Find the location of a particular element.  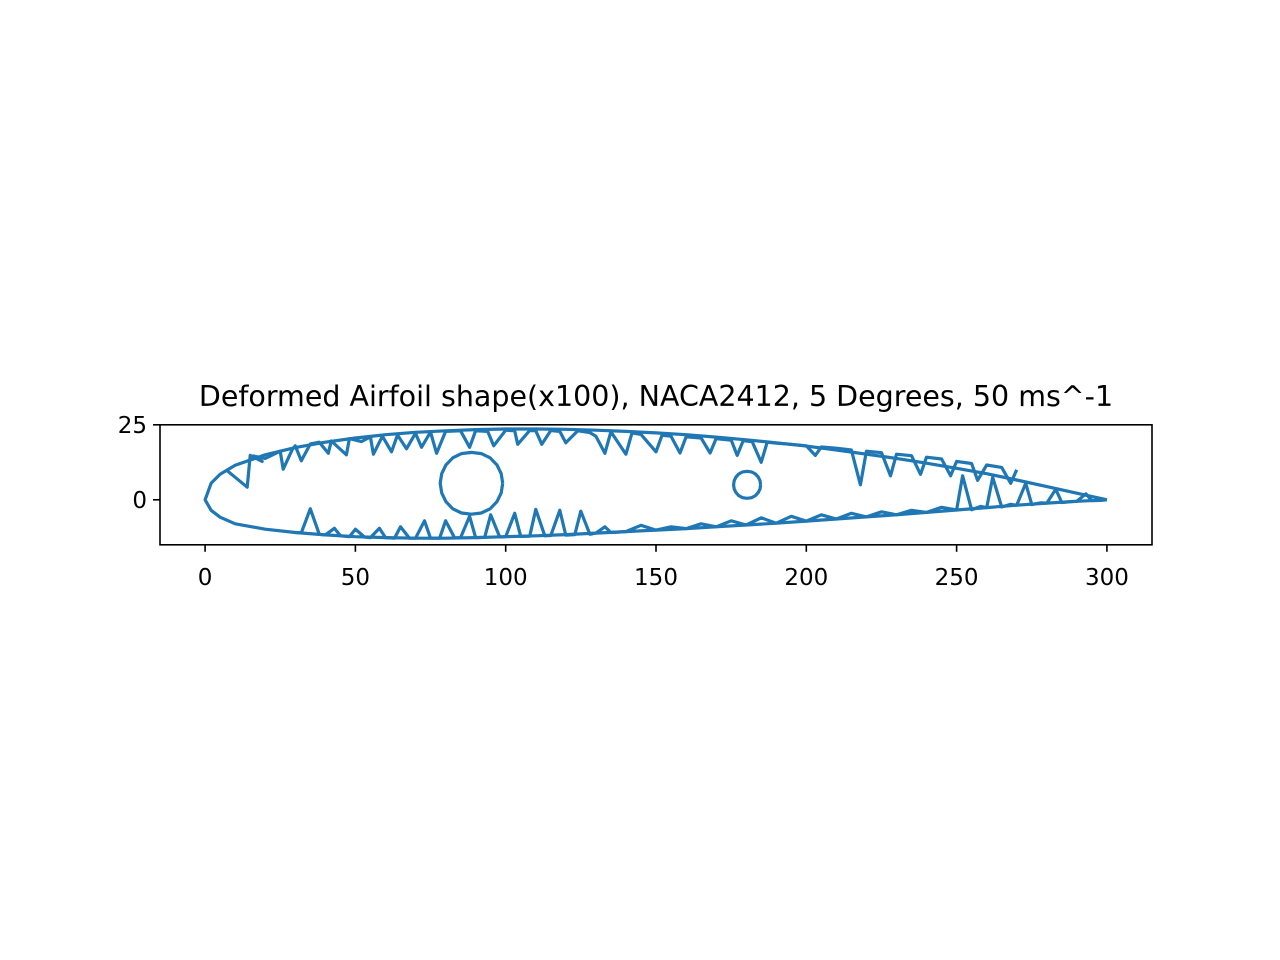

plot-area is located at coordinates (655, 483).